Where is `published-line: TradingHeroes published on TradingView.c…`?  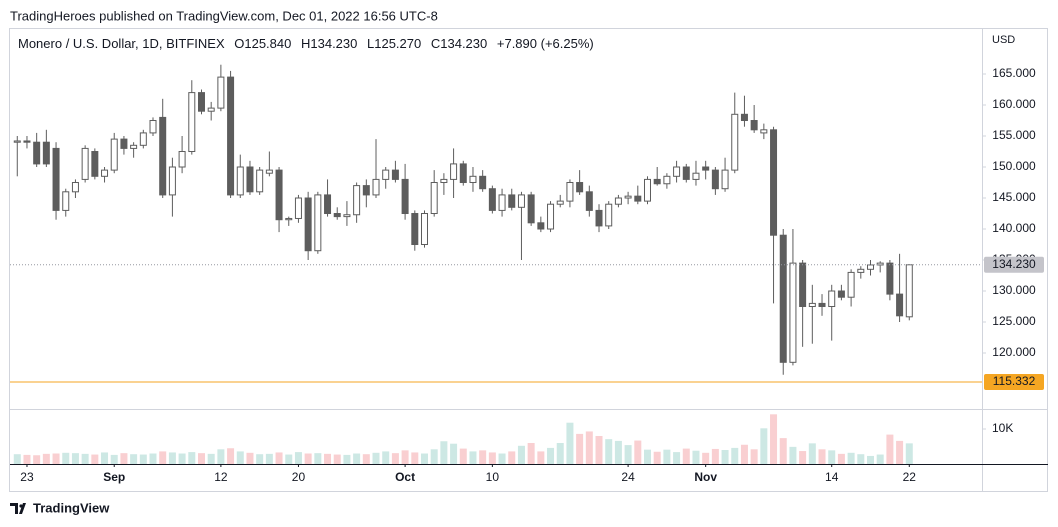
published-line: TradingHeroes published on TradingView.c… is located at coordinates (224, 15).